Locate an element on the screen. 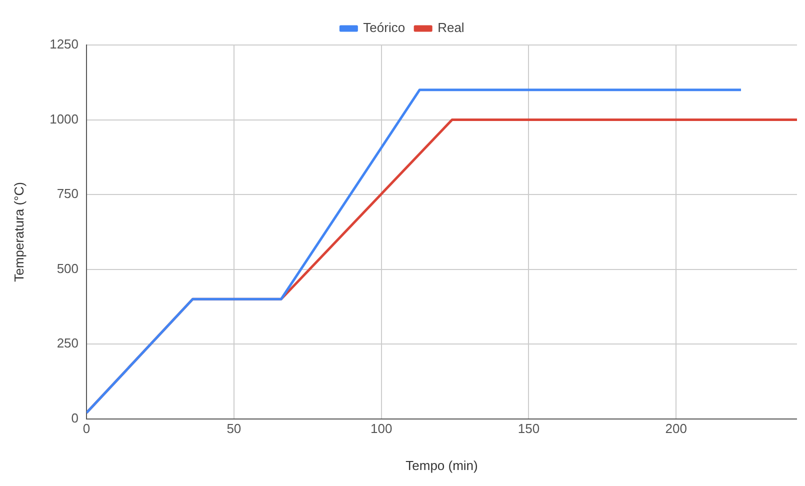 The height and width of the screenshot is (486, 805). x-tick-label: 200 is located at coordinates (676, 428).